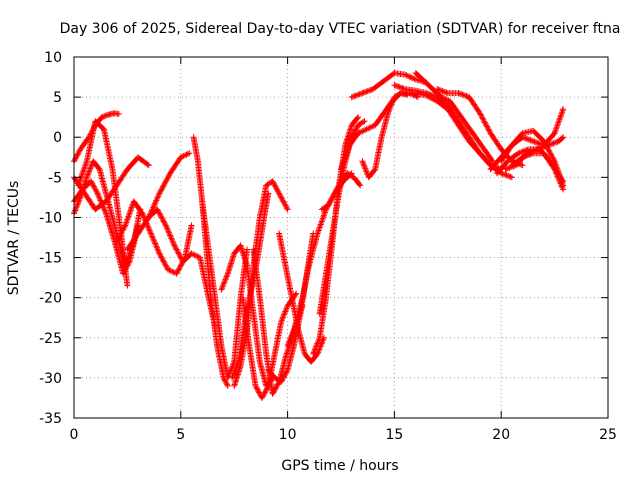 The width and height of the screenshot is (640, 480). Describe the element at coordinates (180, 435) in the screenshot. I see `x-tick-label: 5` at that location.